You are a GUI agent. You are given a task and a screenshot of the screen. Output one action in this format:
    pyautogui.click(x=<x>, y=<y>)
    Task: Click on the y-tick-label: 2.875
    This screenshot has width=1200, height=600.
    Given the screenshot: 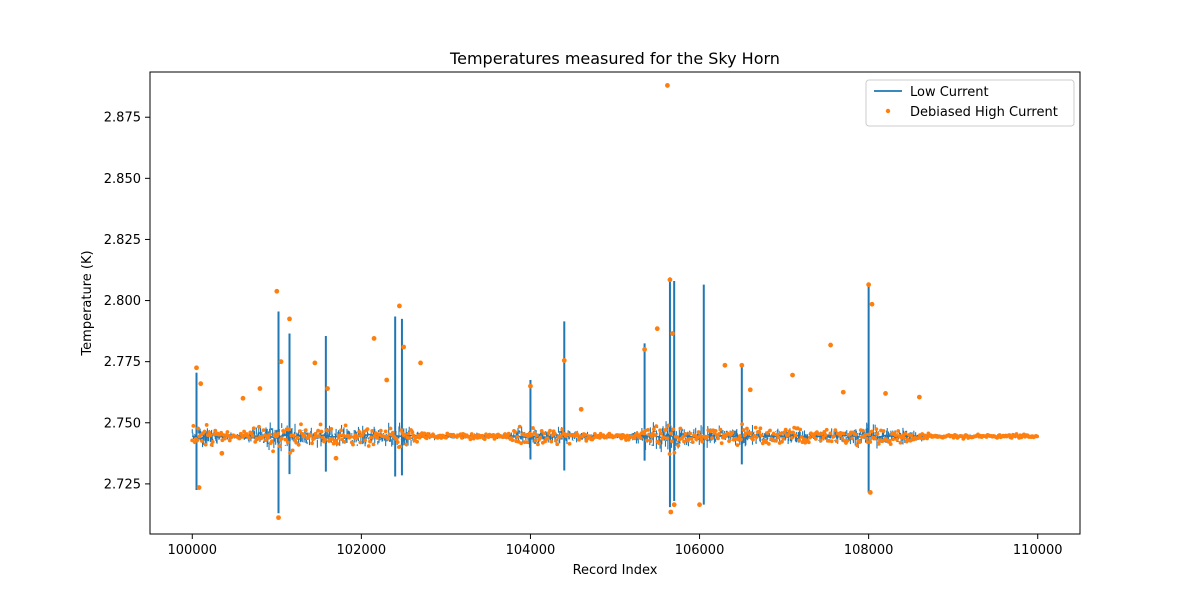 What is the action you would take?
    pyautogui.click(x=122, y=118)
    